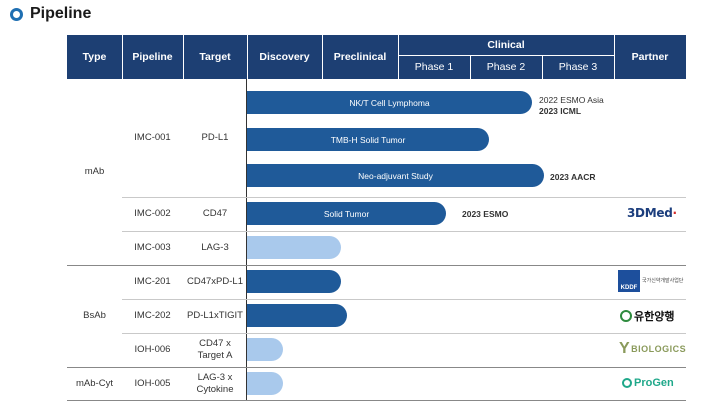  I want to click on progress-bar: NK/T Cell Lymphoma, so click(389, 102).